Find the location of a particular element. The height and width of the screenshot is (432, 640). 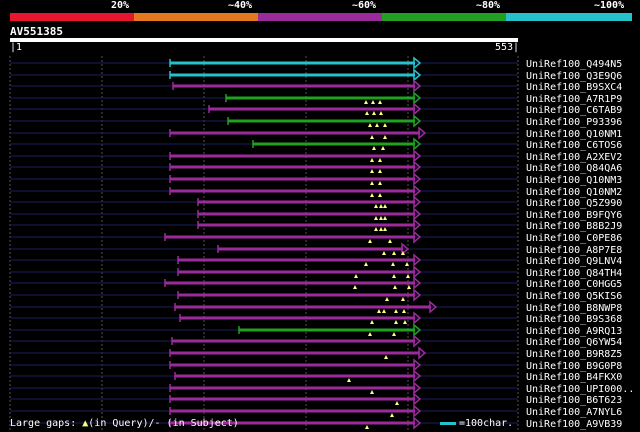

hit-label: UniRef100_Q10NM2 is located at coordinates (574, 192).